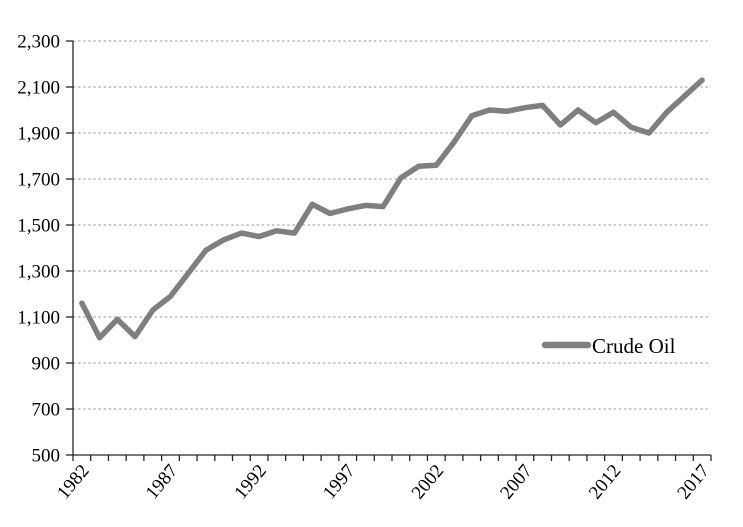  Describe the element at coordinates (38, 226) in the screenshot. I see `y-axis-tick-label: 1,500` at that location.